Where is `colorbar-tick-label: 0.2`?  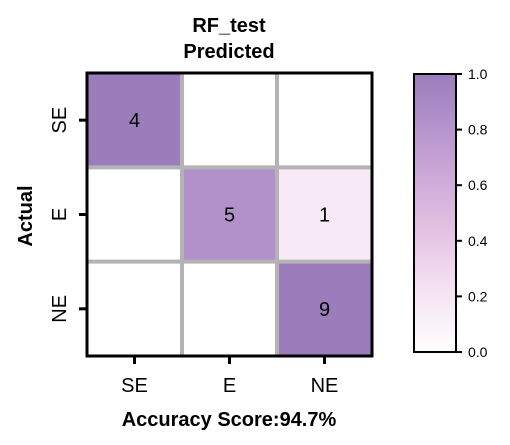 colorbar-tick-label: 0.2 is located at coordinates (478, 296).